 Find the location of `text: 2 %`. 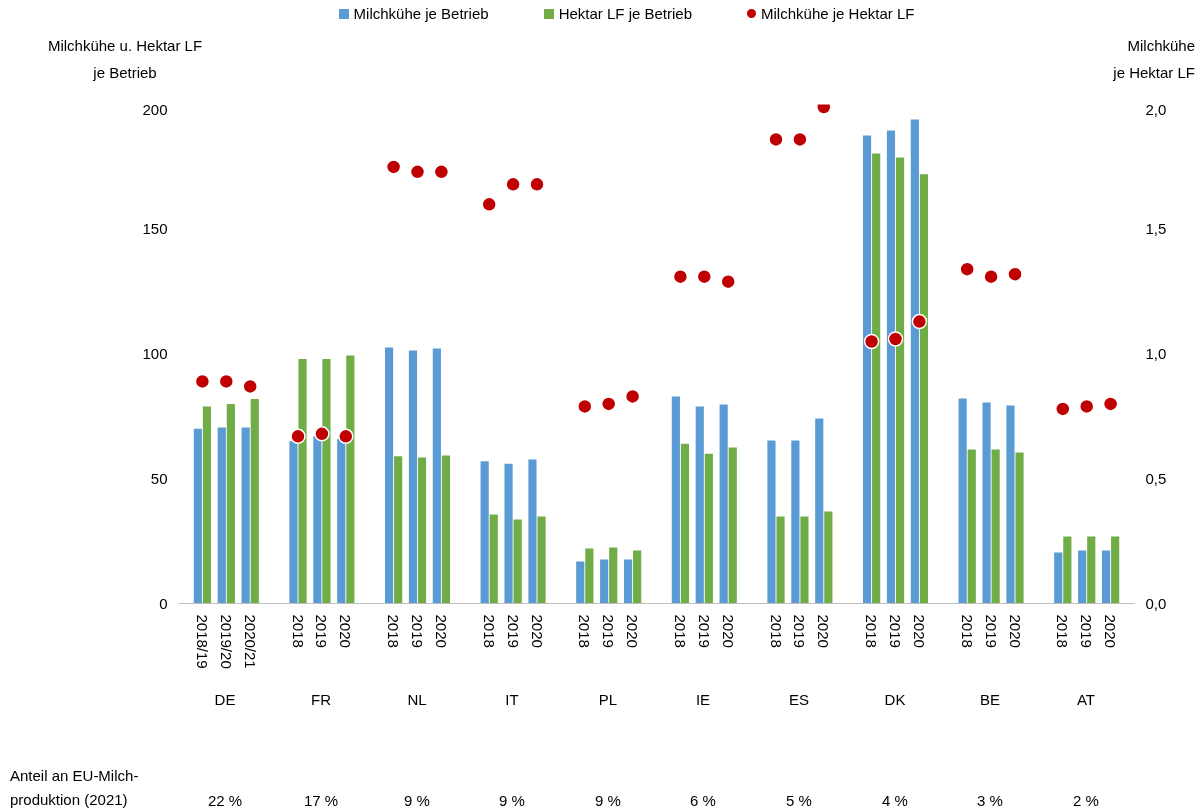

text: 2 % is located at coordinates (1086, 800).